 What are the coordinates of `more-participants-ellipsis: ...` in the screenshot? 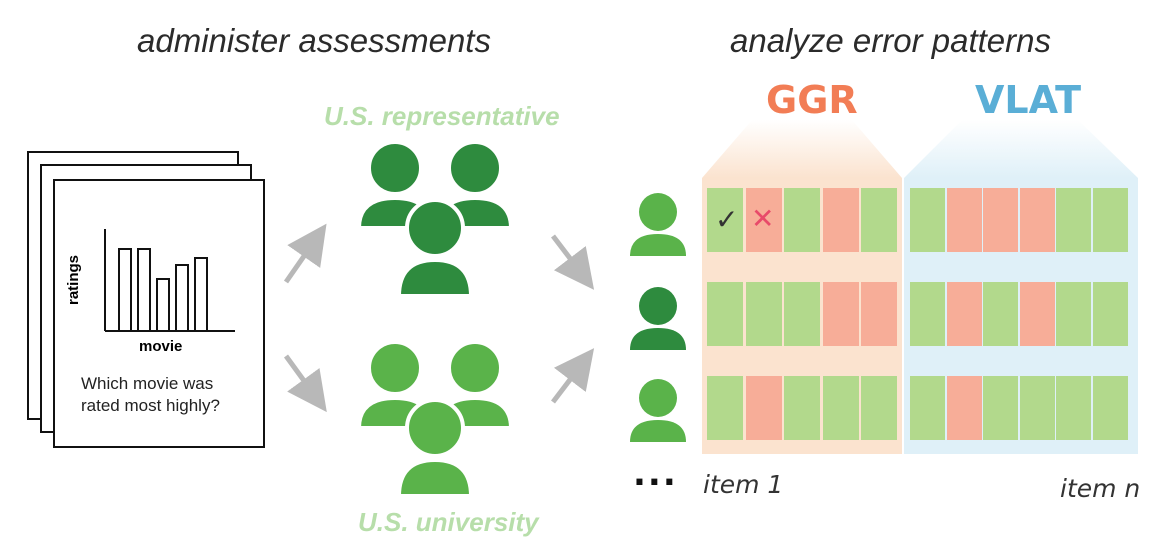 It's located at (655, 474).